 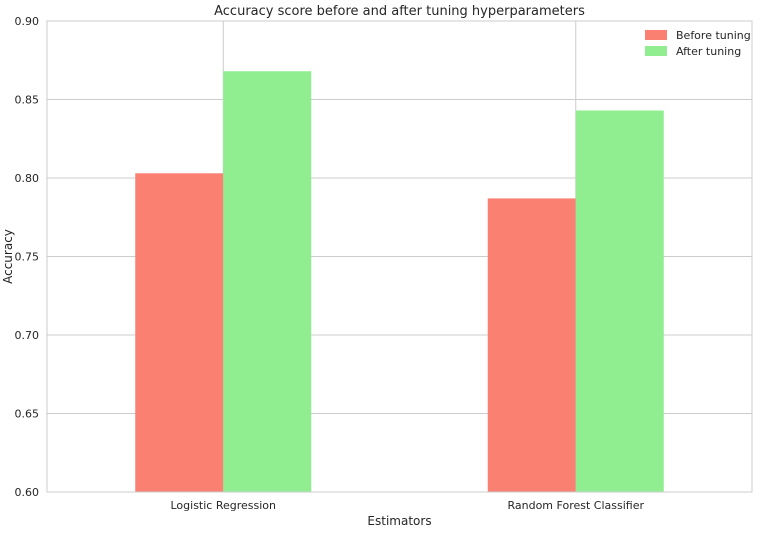 I want to click on y-tick-label: 0.75, so click(x=27, y=257).